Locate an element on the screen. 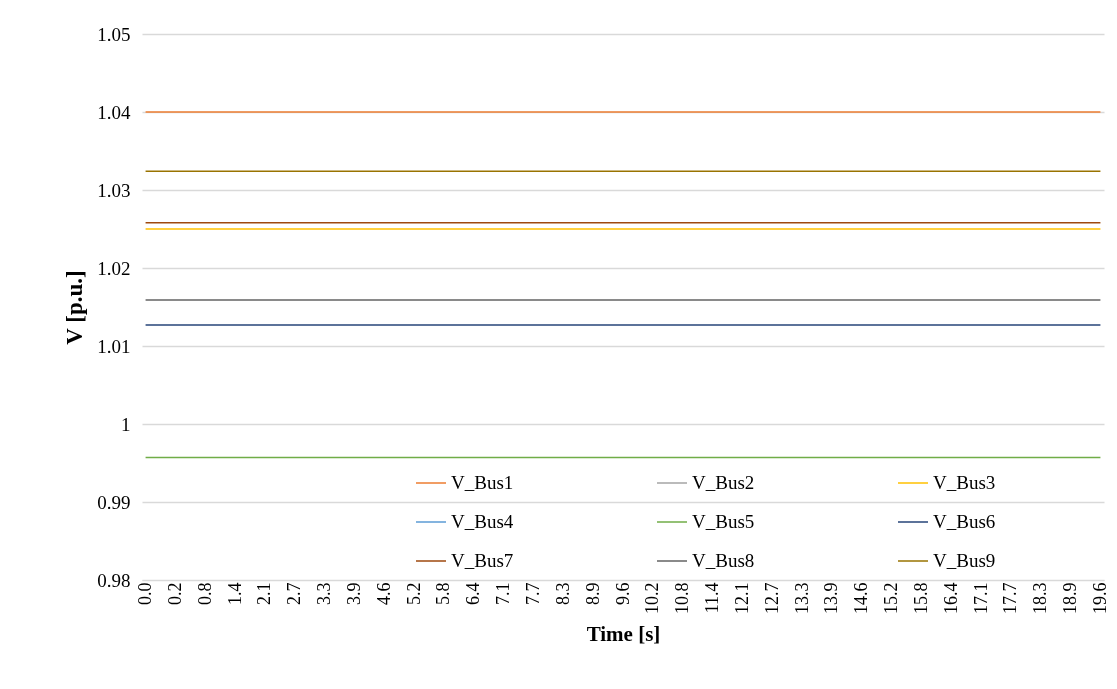  x-tick-label: 15.8 is located at coordinates (920, 598).